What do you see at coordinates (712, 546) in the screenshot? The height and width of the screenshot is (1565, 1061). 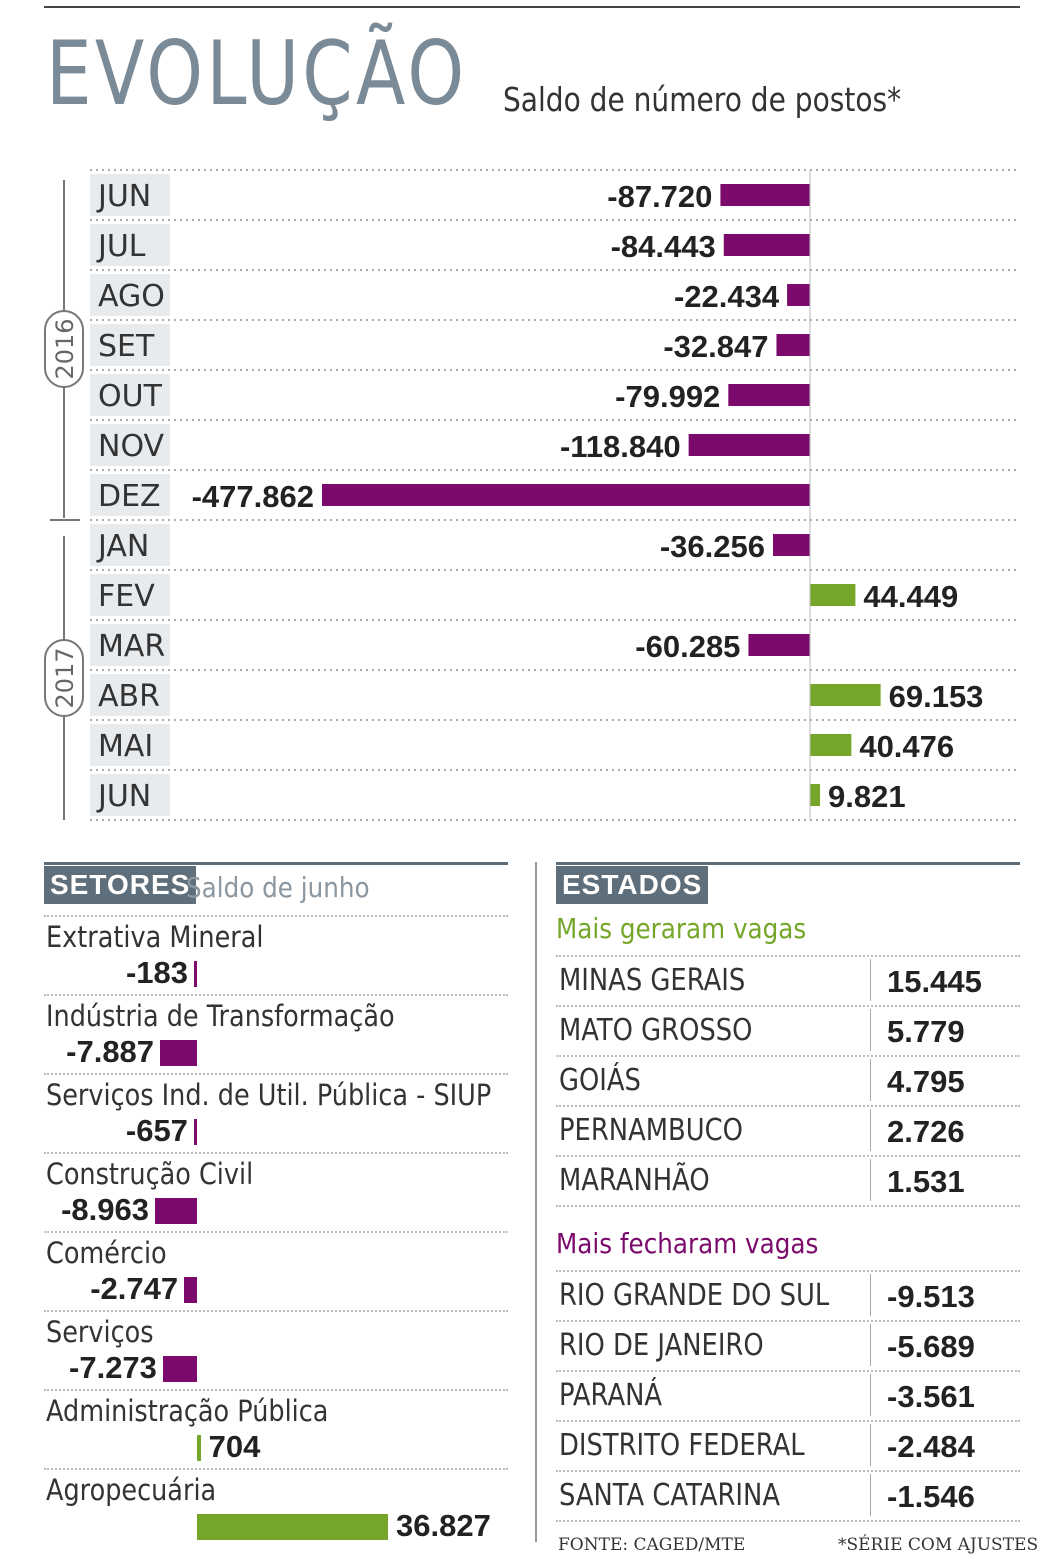 I see `data-label: -36.256` at bounding box center [712, 546].